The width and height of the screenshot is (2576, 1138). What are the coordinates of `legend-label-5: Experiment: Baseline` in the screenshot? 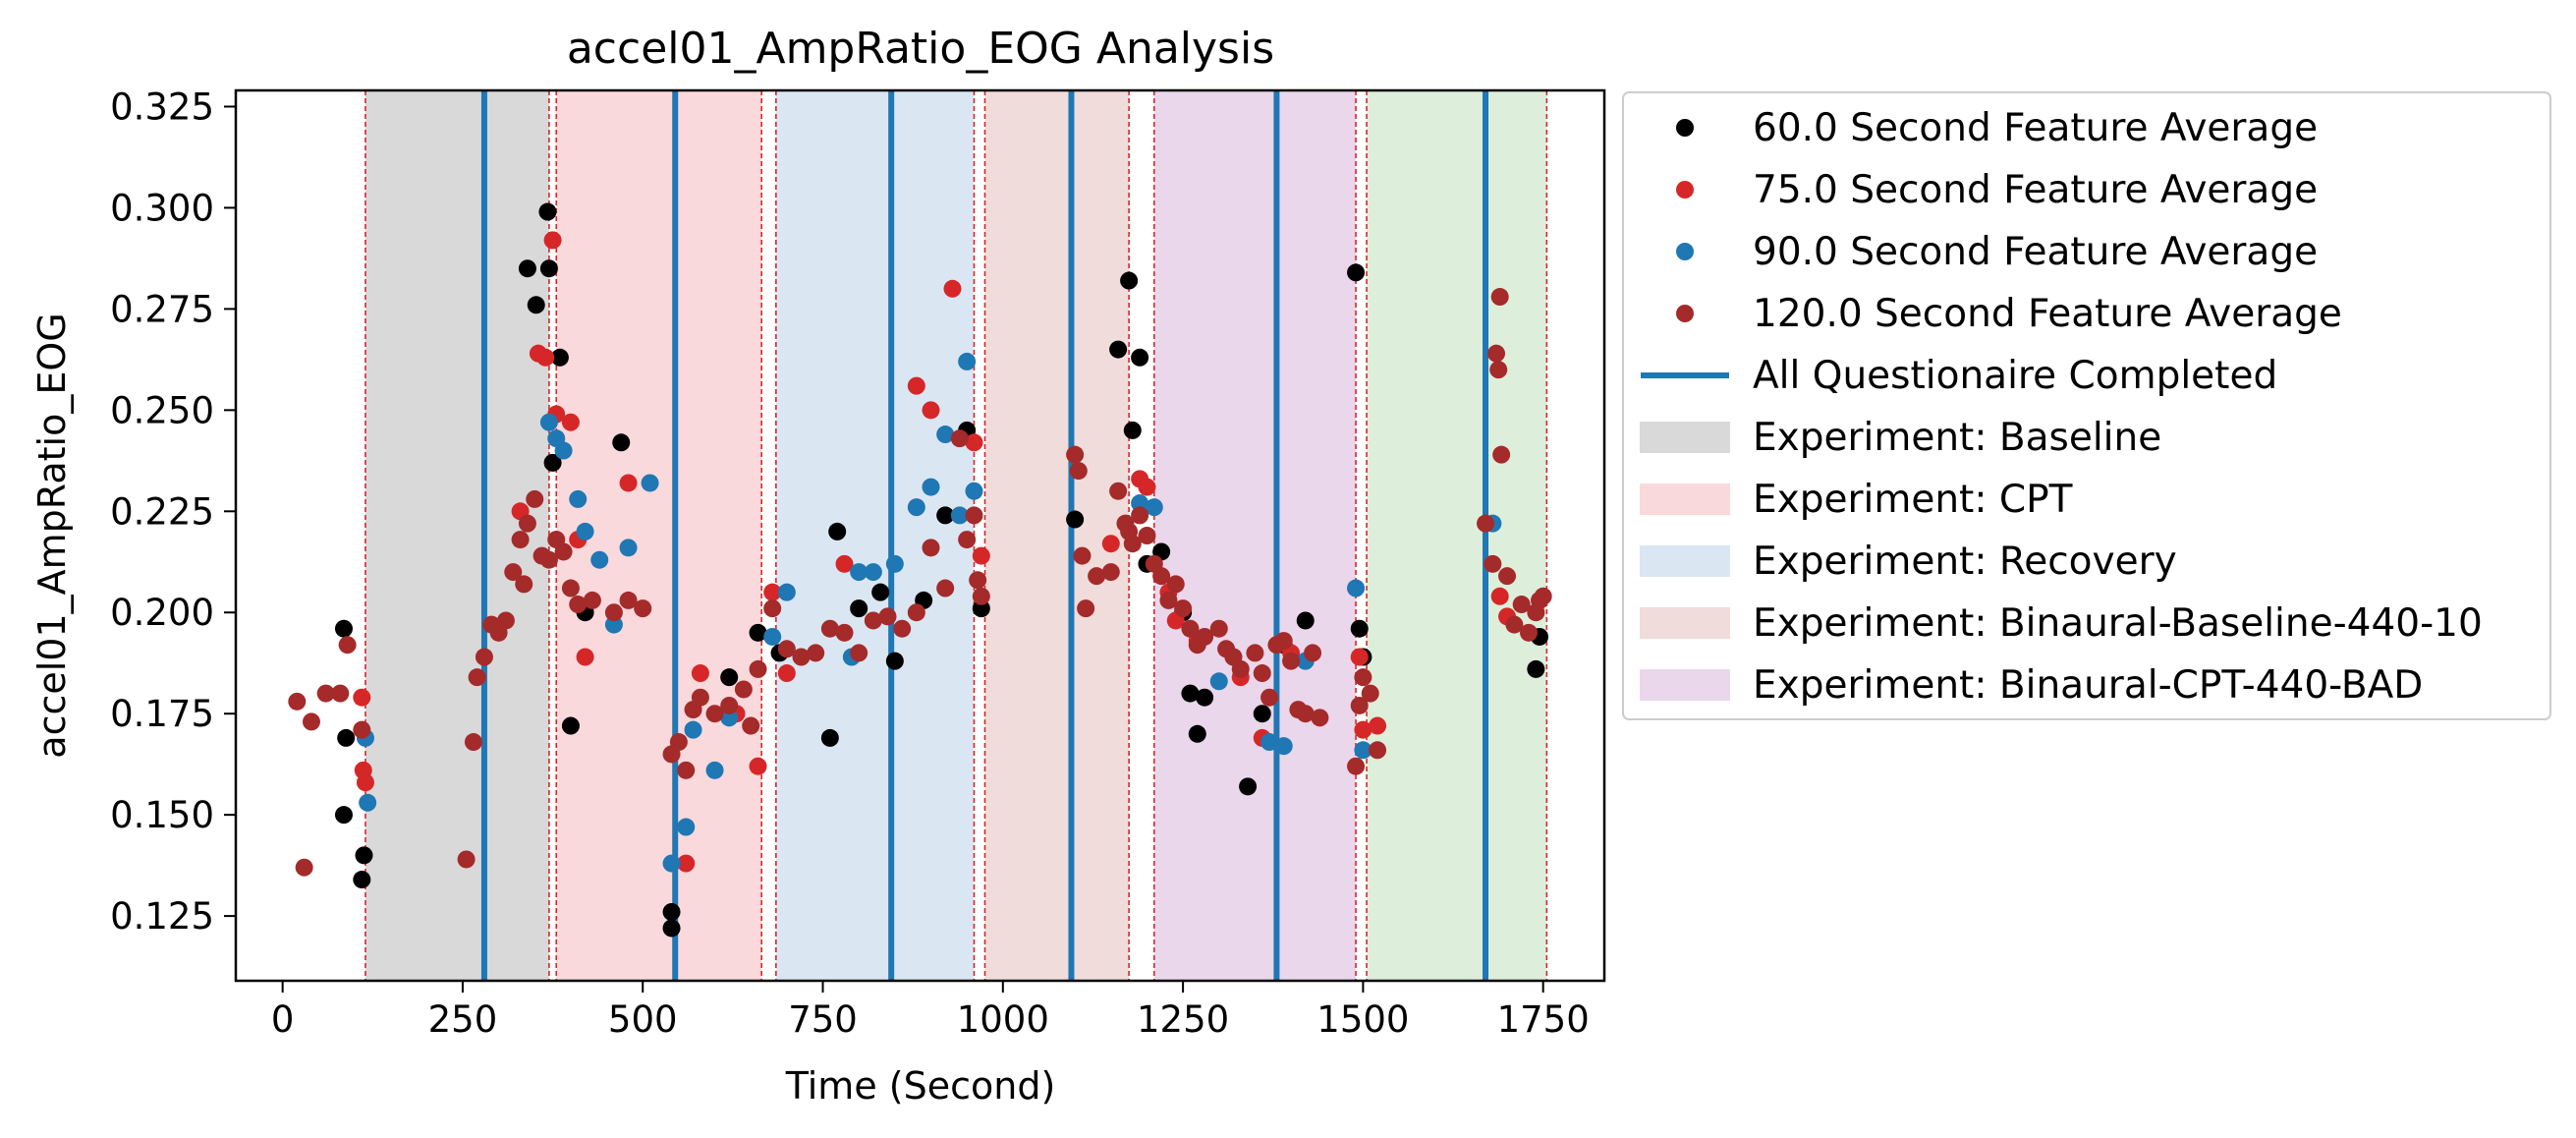 It's located at (1957, 438).